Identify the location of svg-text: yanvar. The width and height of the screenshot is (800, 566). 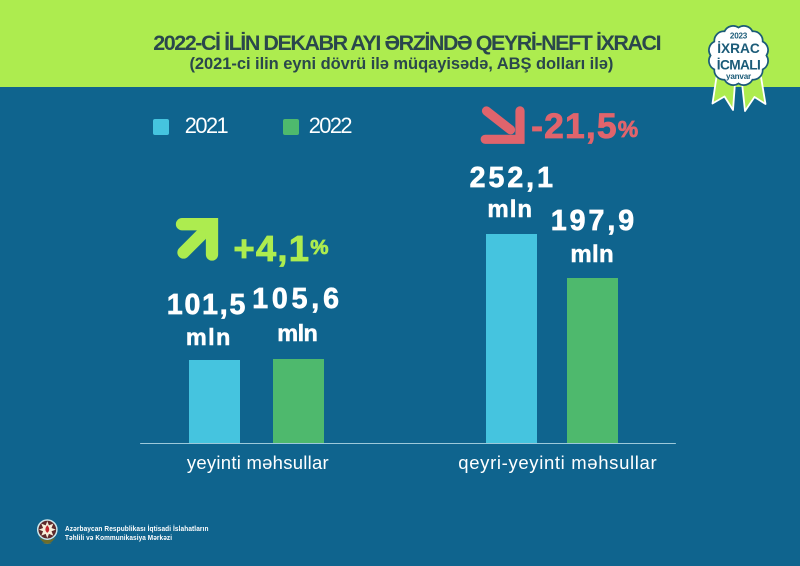
(739, 76).